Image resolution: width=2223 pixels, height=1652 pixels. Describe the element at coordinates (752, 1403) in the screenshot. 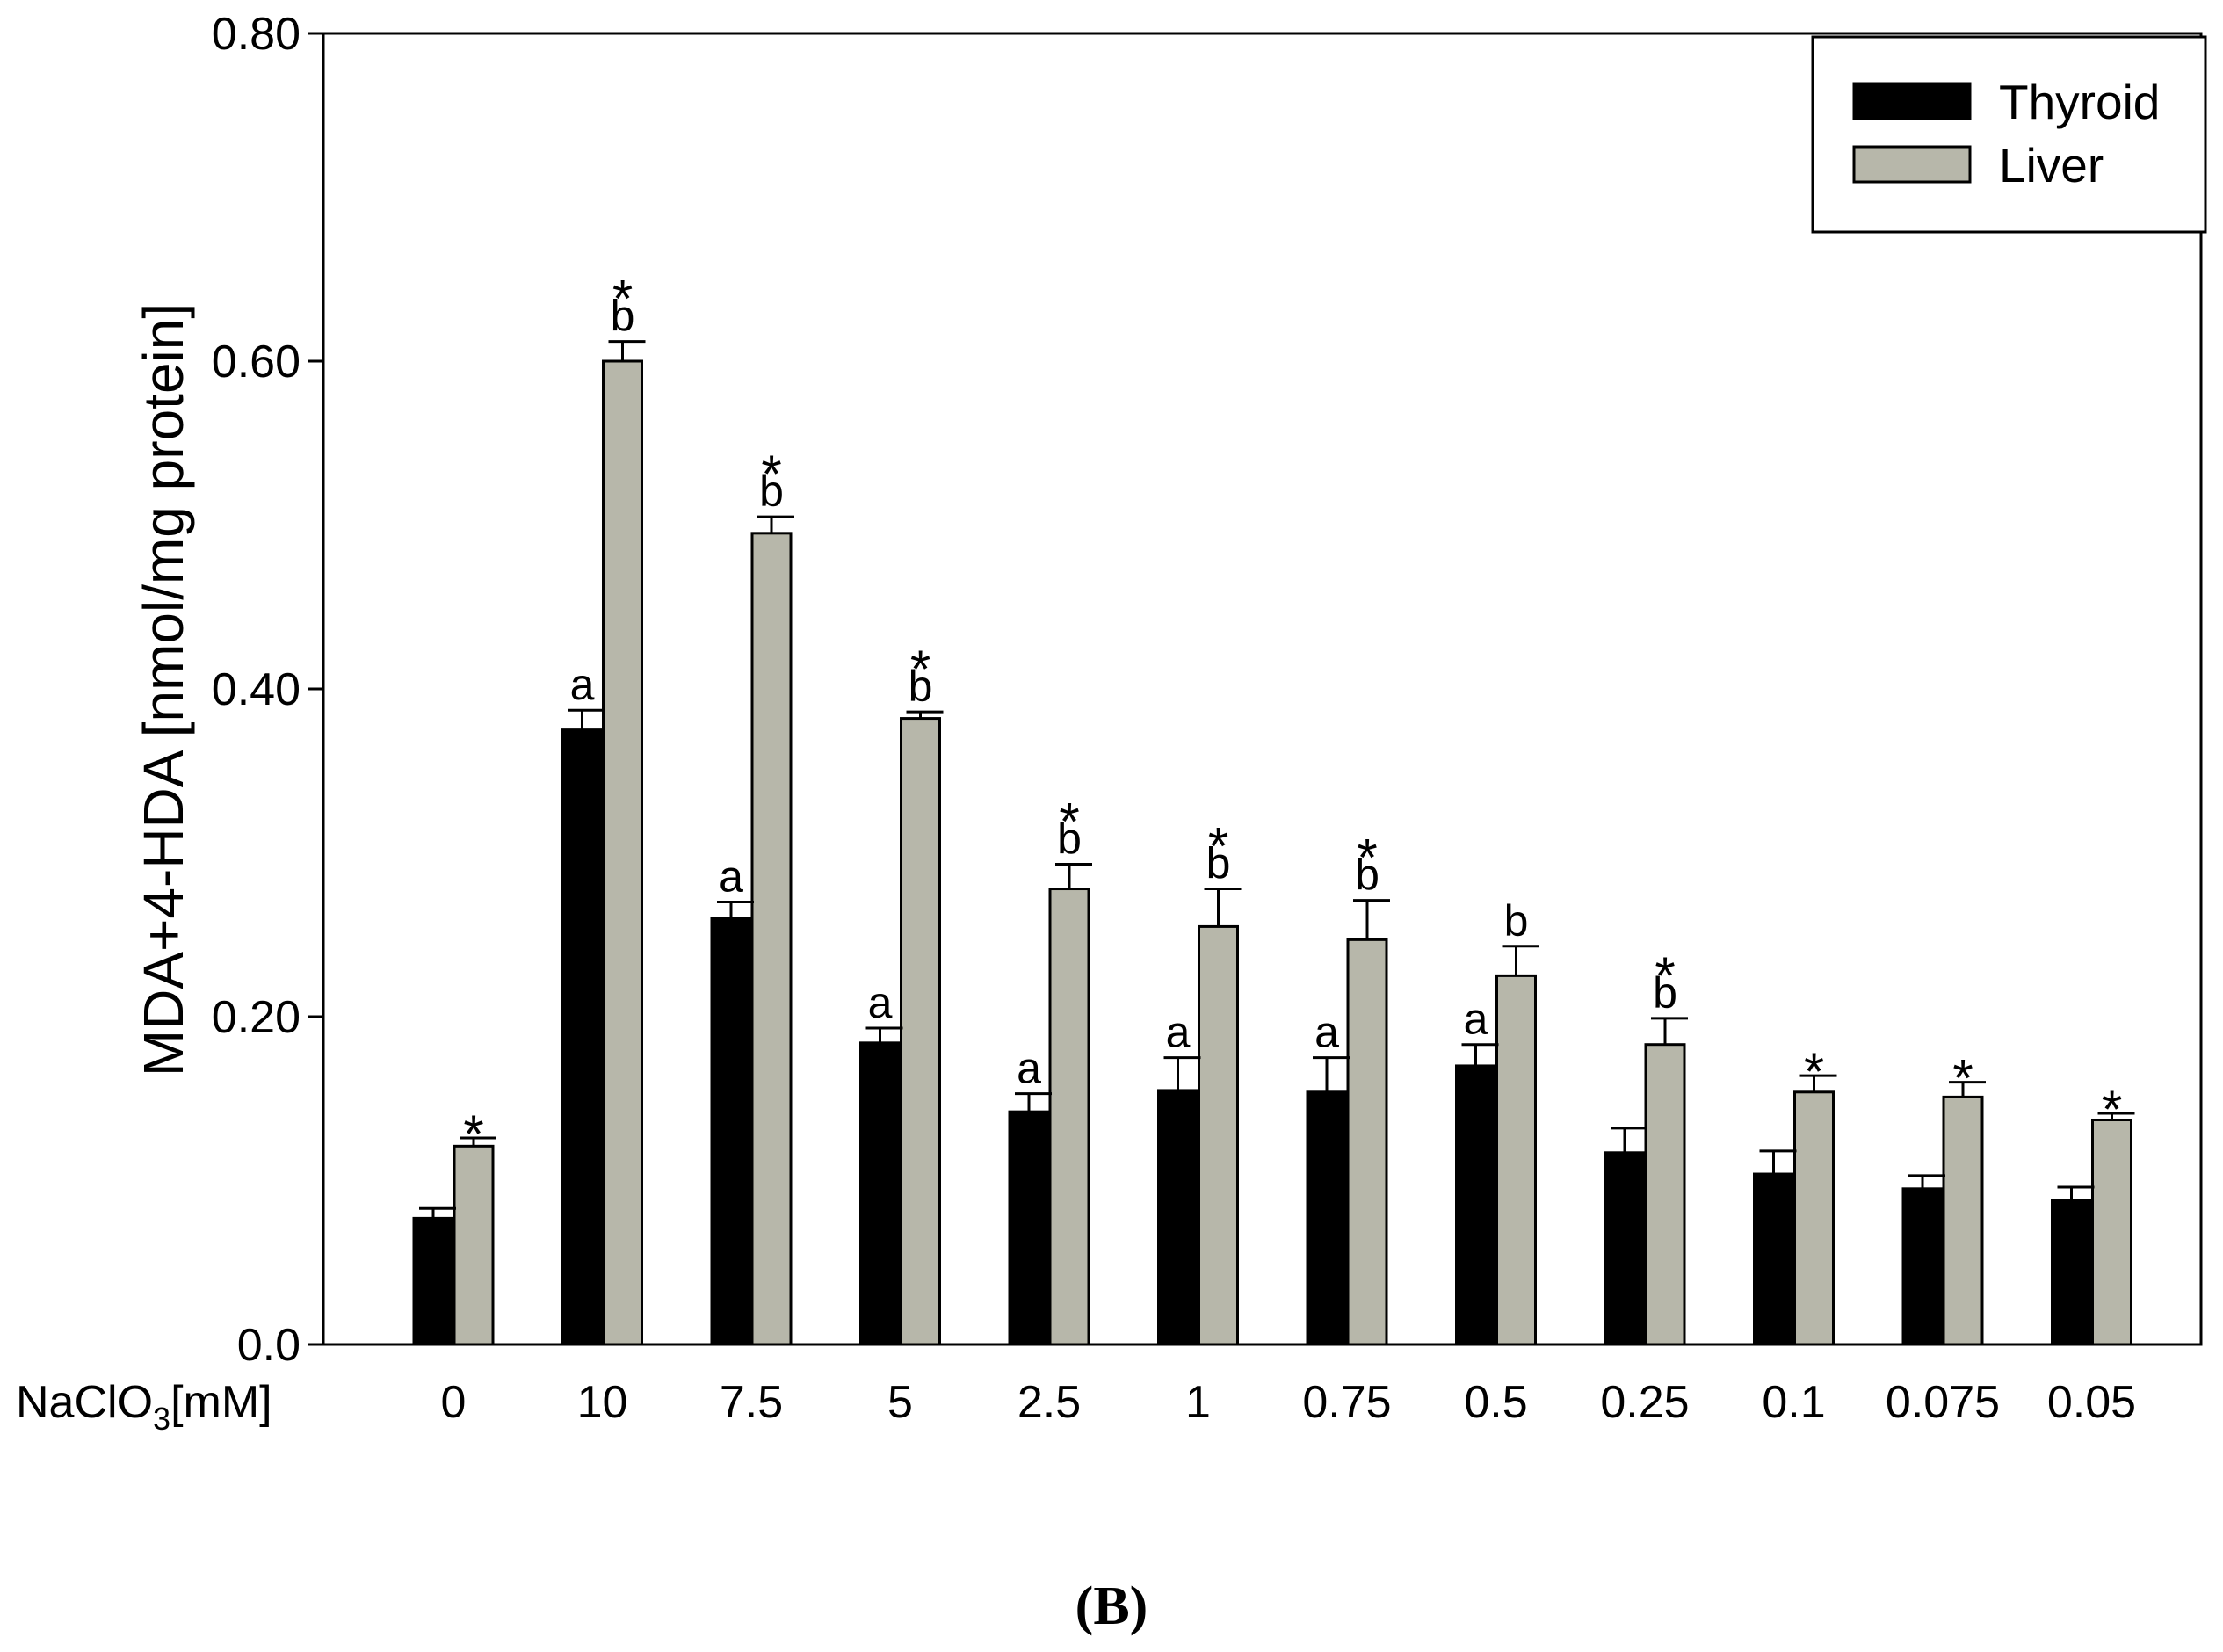

I see `x-tick-label: 7.5` at that location.